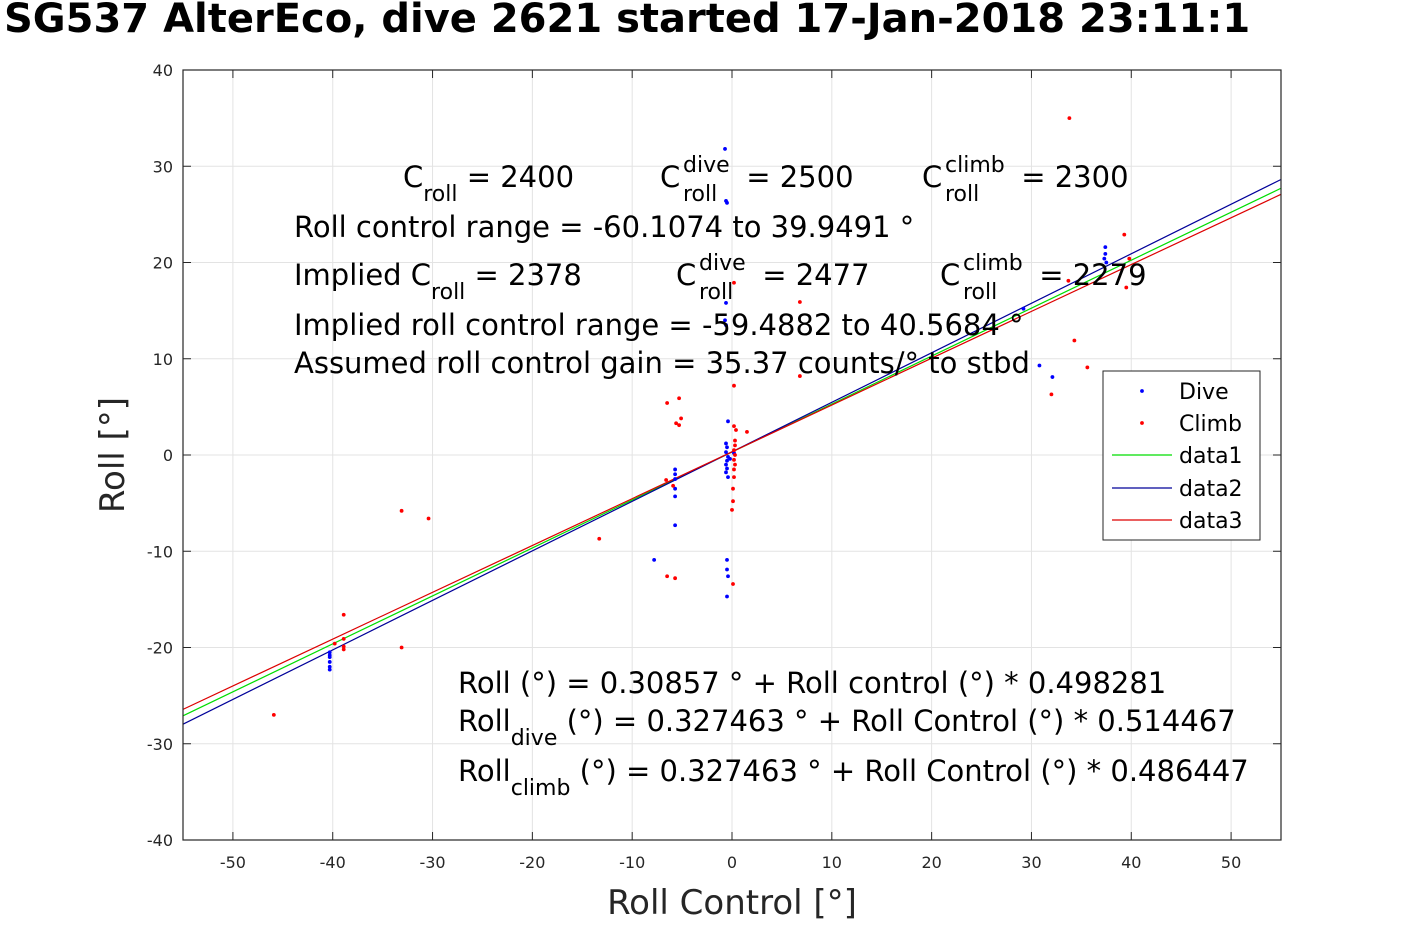  I want to click on x-tick-label: -40, so click(333, 862).